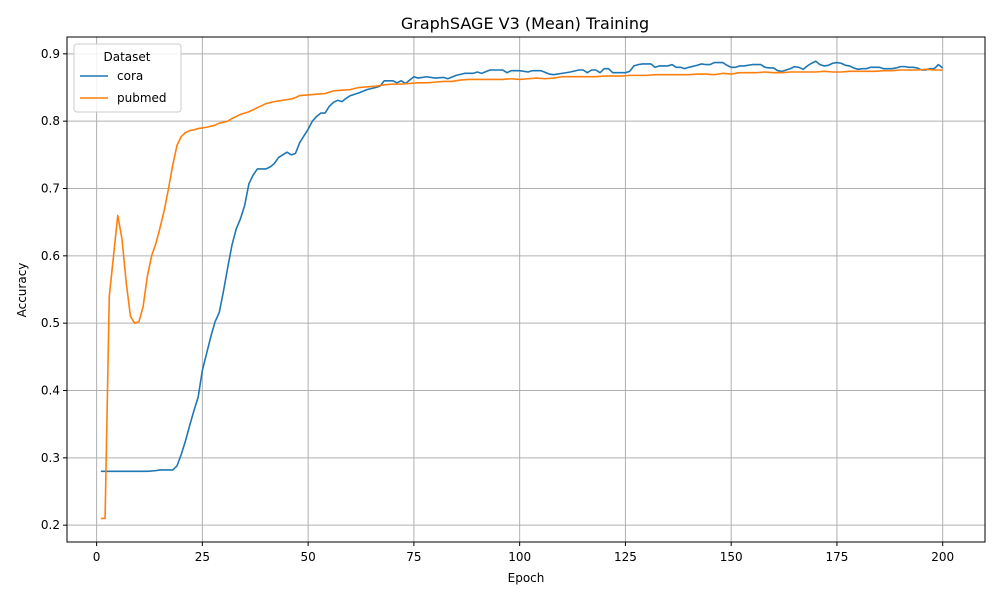 Image resolution: width=1000 pixels, height=600 pixels. I want to click on x-tick-label: 150, so click(731, 557).